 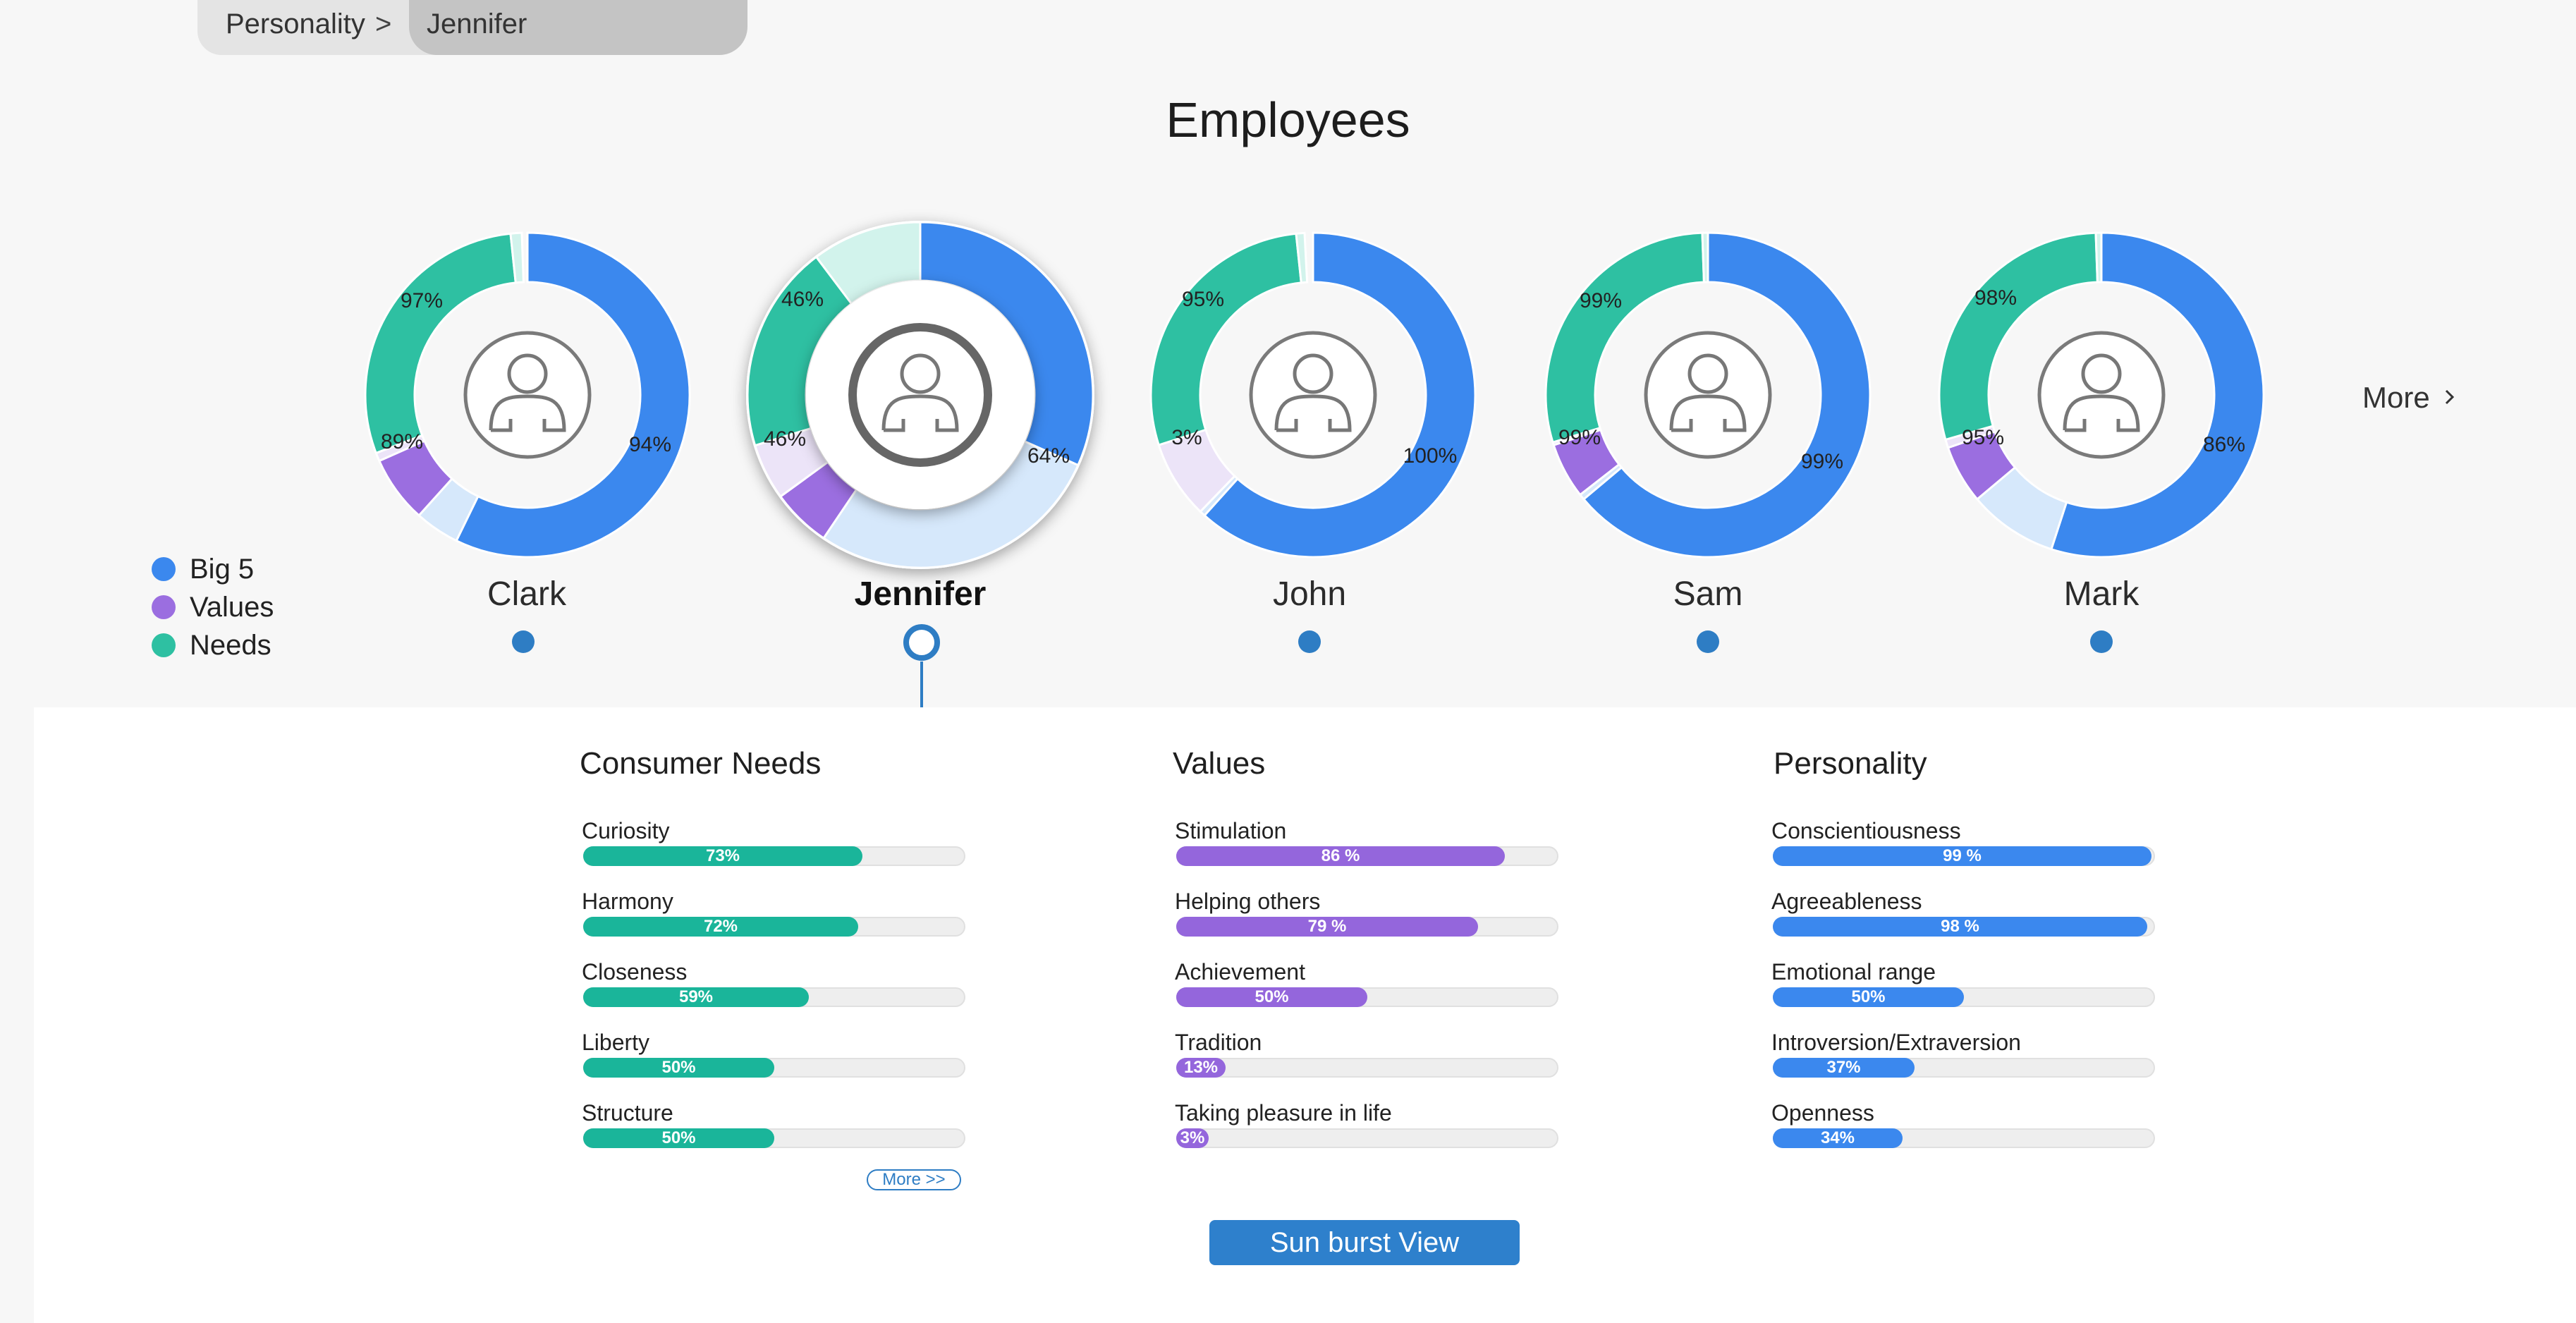 I want to click on legend-label: Needs, so click(x=231, y=645).